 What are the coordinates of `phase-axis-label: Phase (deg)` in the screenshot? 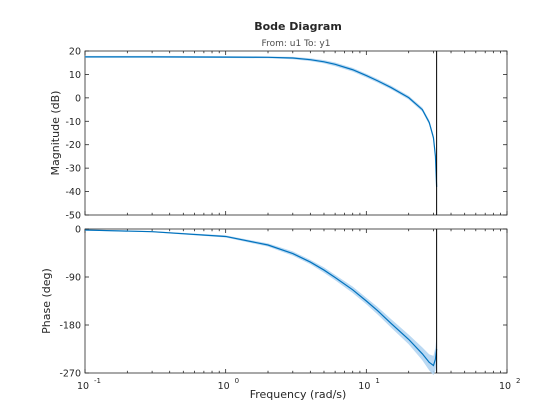 It's located at (46, 301).